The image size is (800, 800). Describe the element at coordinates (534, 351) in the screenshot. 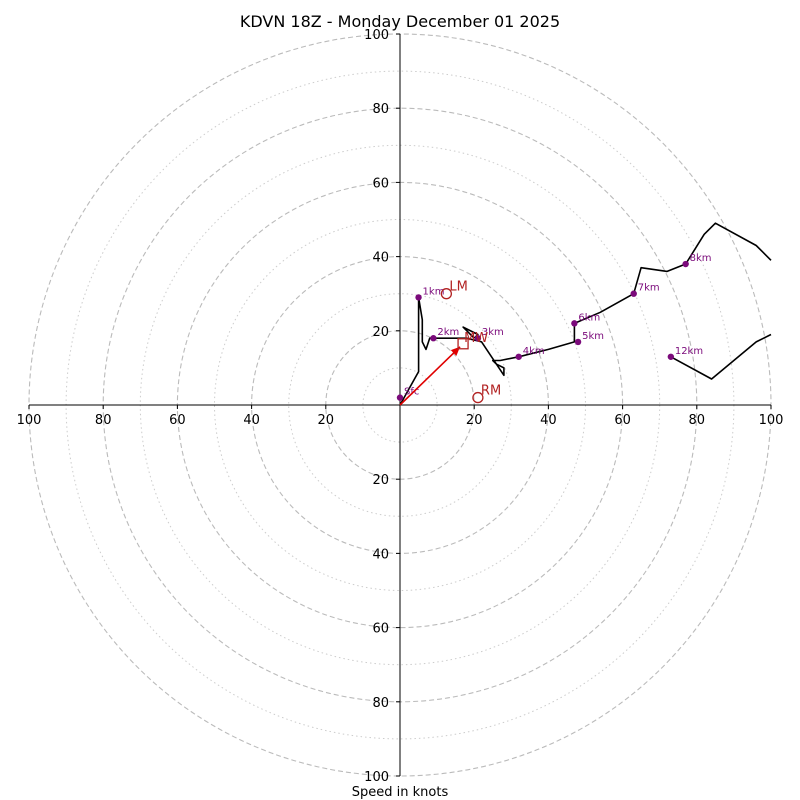

I see `height-point-label: 4km` at that location.